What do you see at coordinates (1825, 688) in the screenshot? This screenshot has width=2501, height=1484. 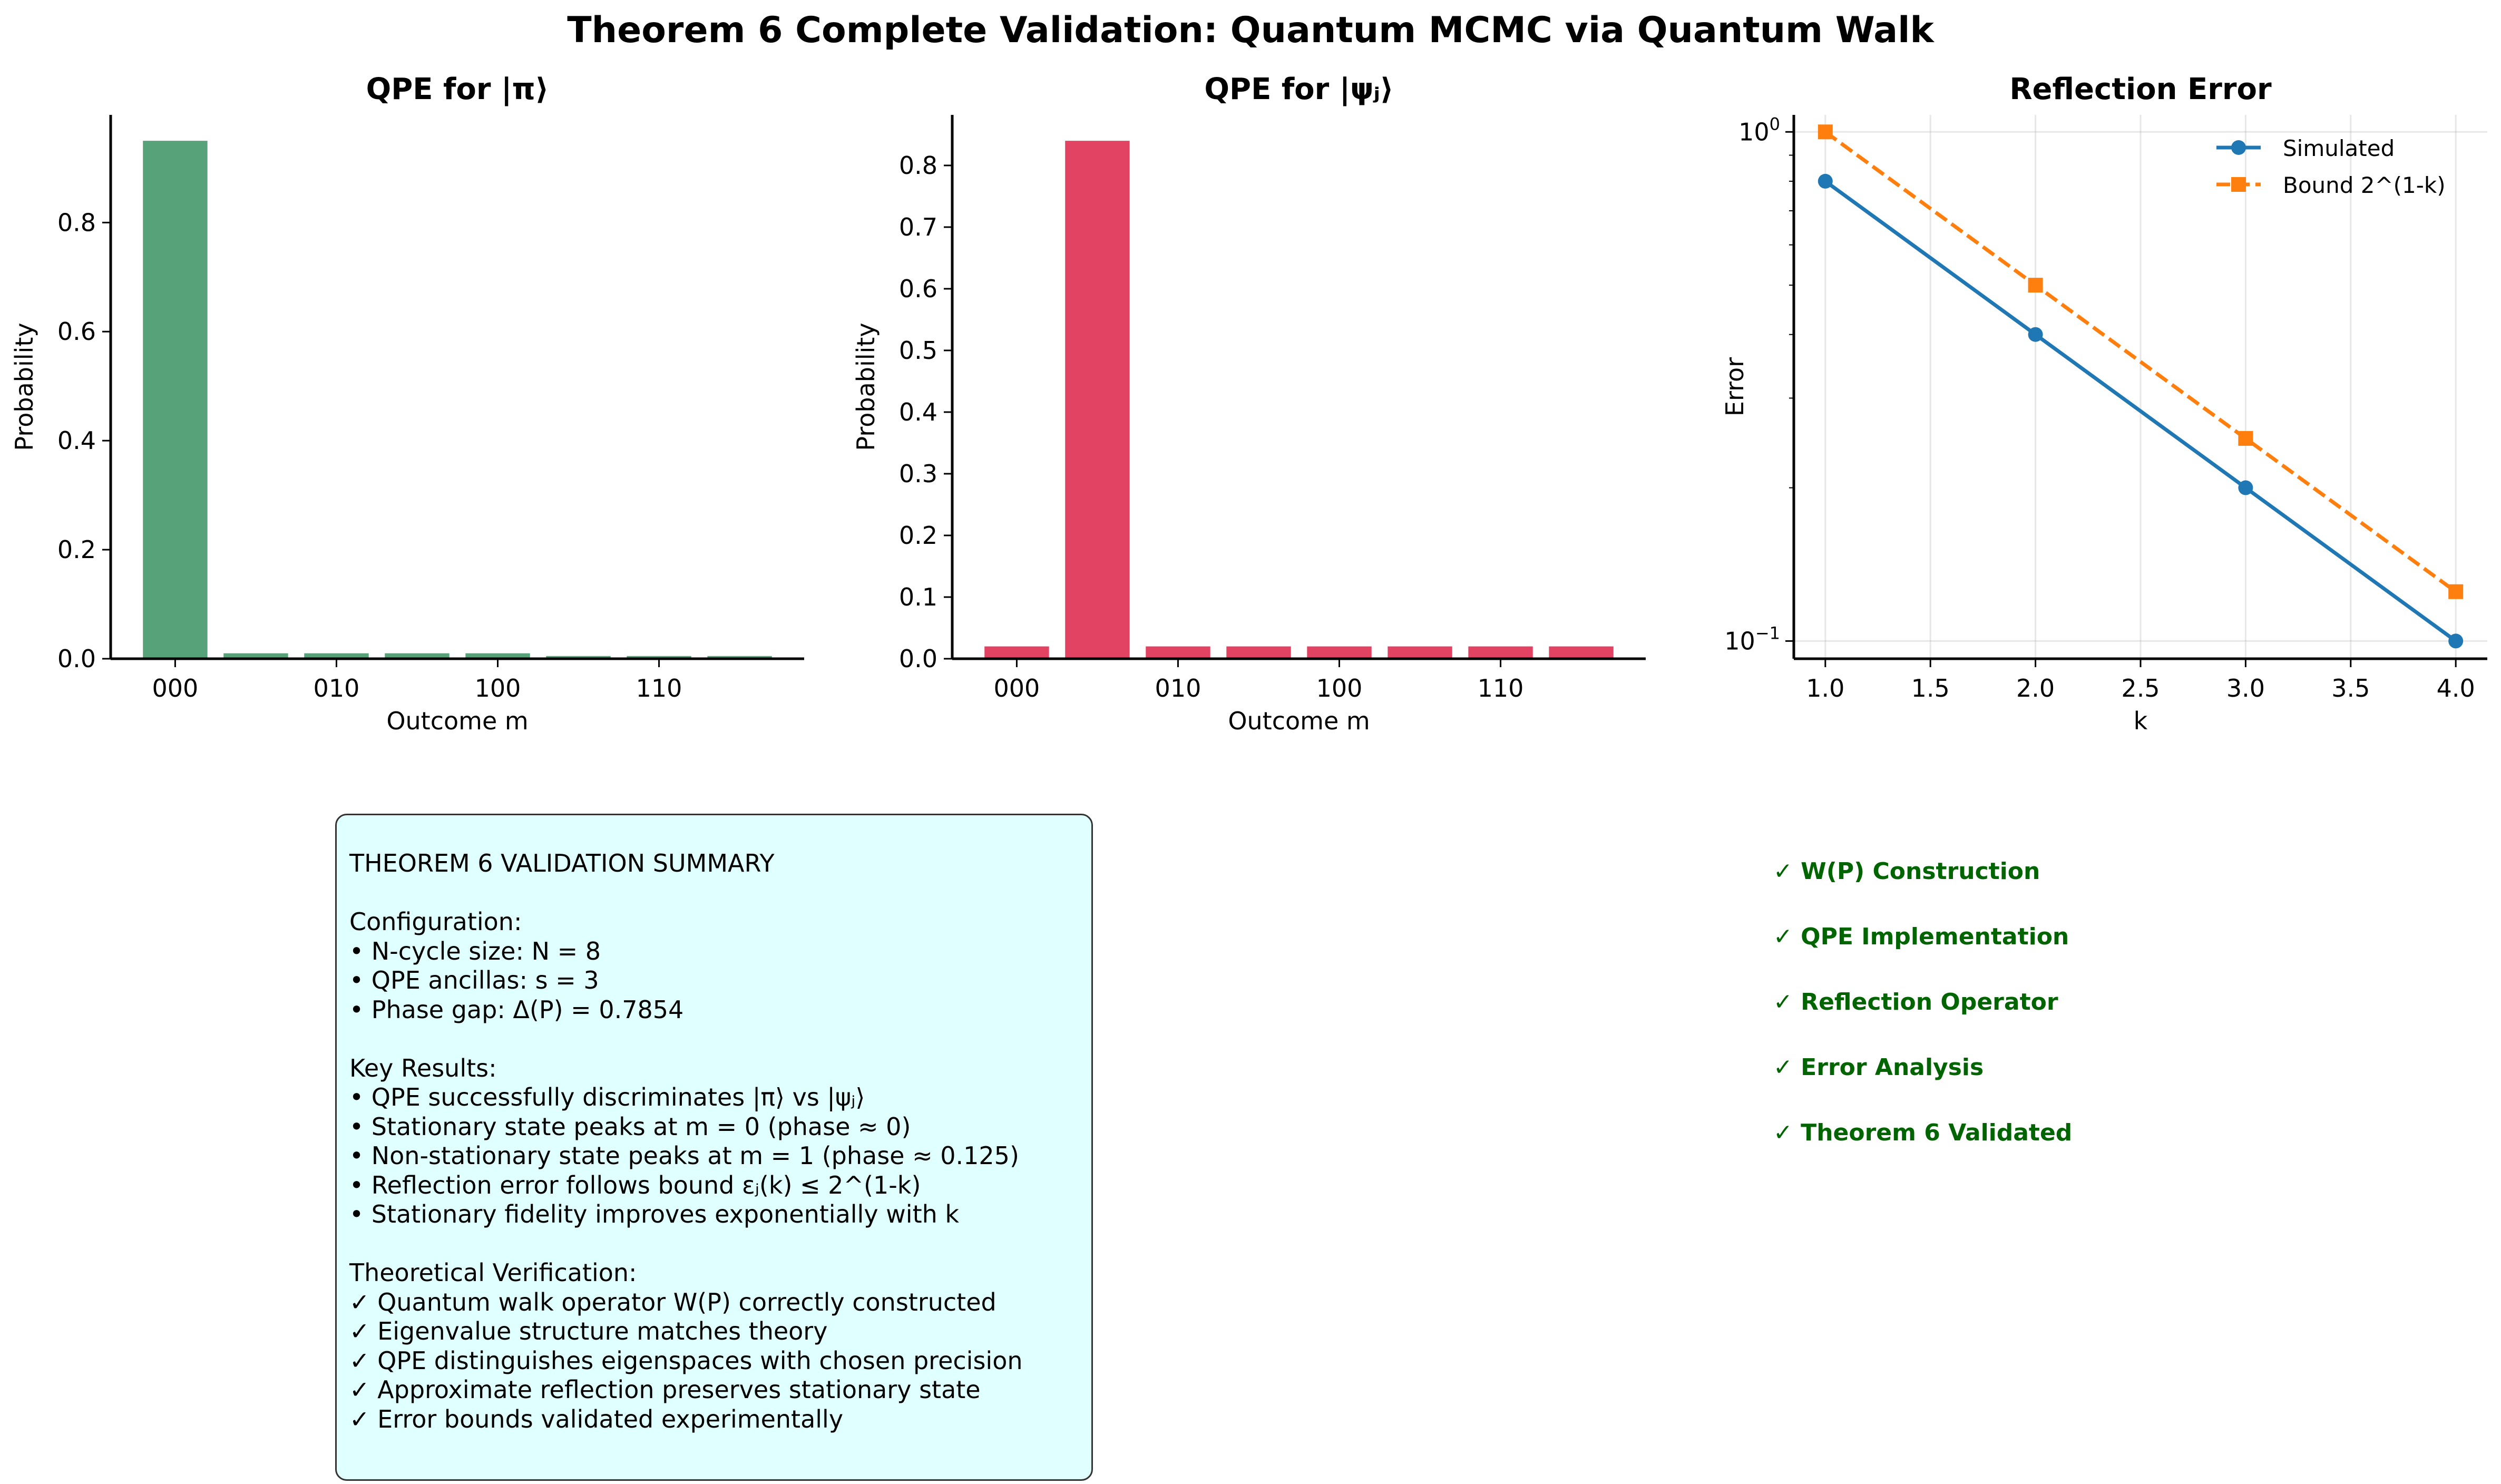 I see `x-tick-label: 1.0` at bounding box center [1825, 688].